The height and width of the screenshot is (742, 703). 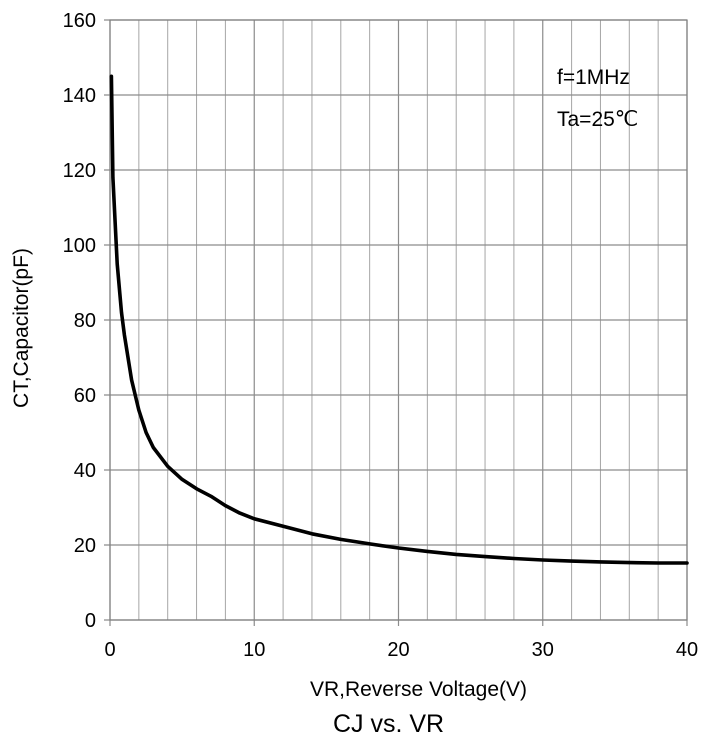 I want to click on y-tick-labels: 0 20 40 60 80 100 120 140 160, so click(x=79, y=321).